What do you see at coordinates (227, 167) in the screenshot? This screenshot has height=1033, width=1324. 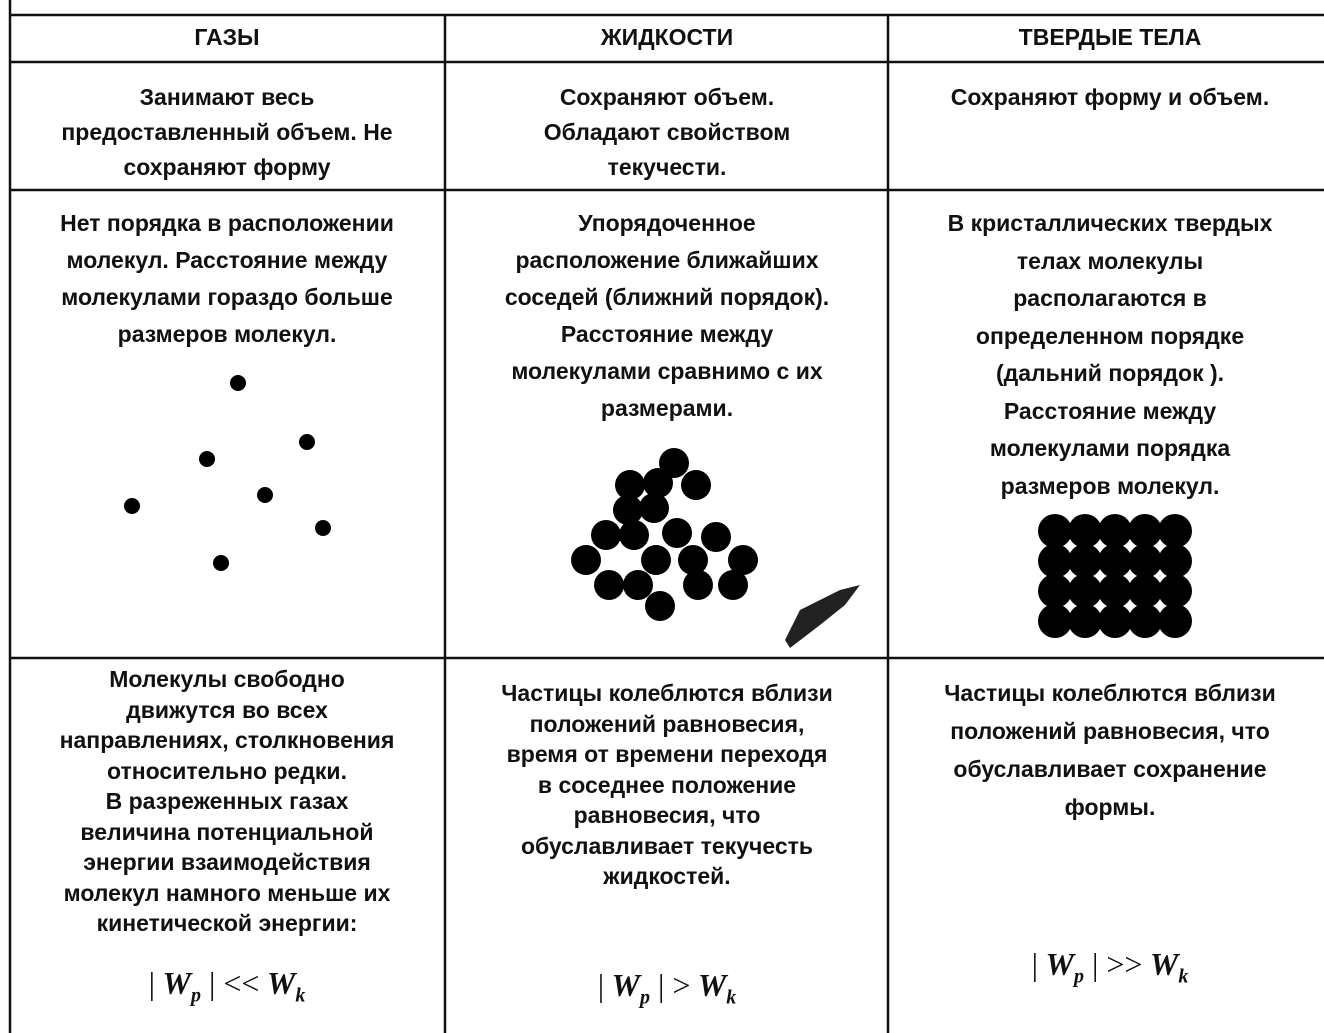 I see `cell-text: сохраняют форму` at bounding box center [227, 167].